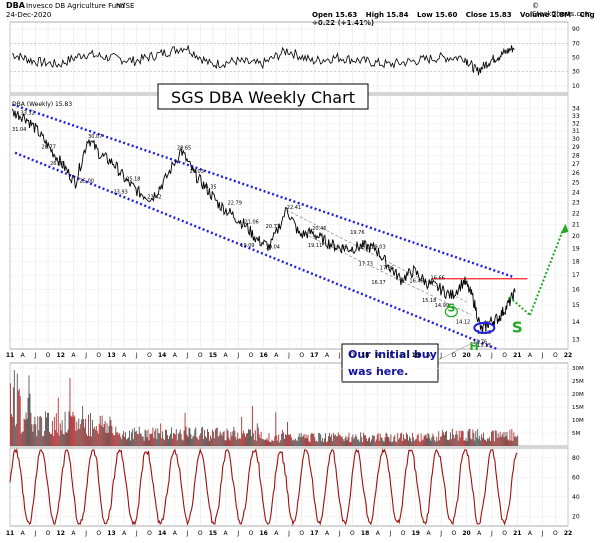 This screenshot has height=543, width=600. Describe the element at coordinates (213, 533) in the screenshot. I see `x-tick-label-bottom: 15` at that location.